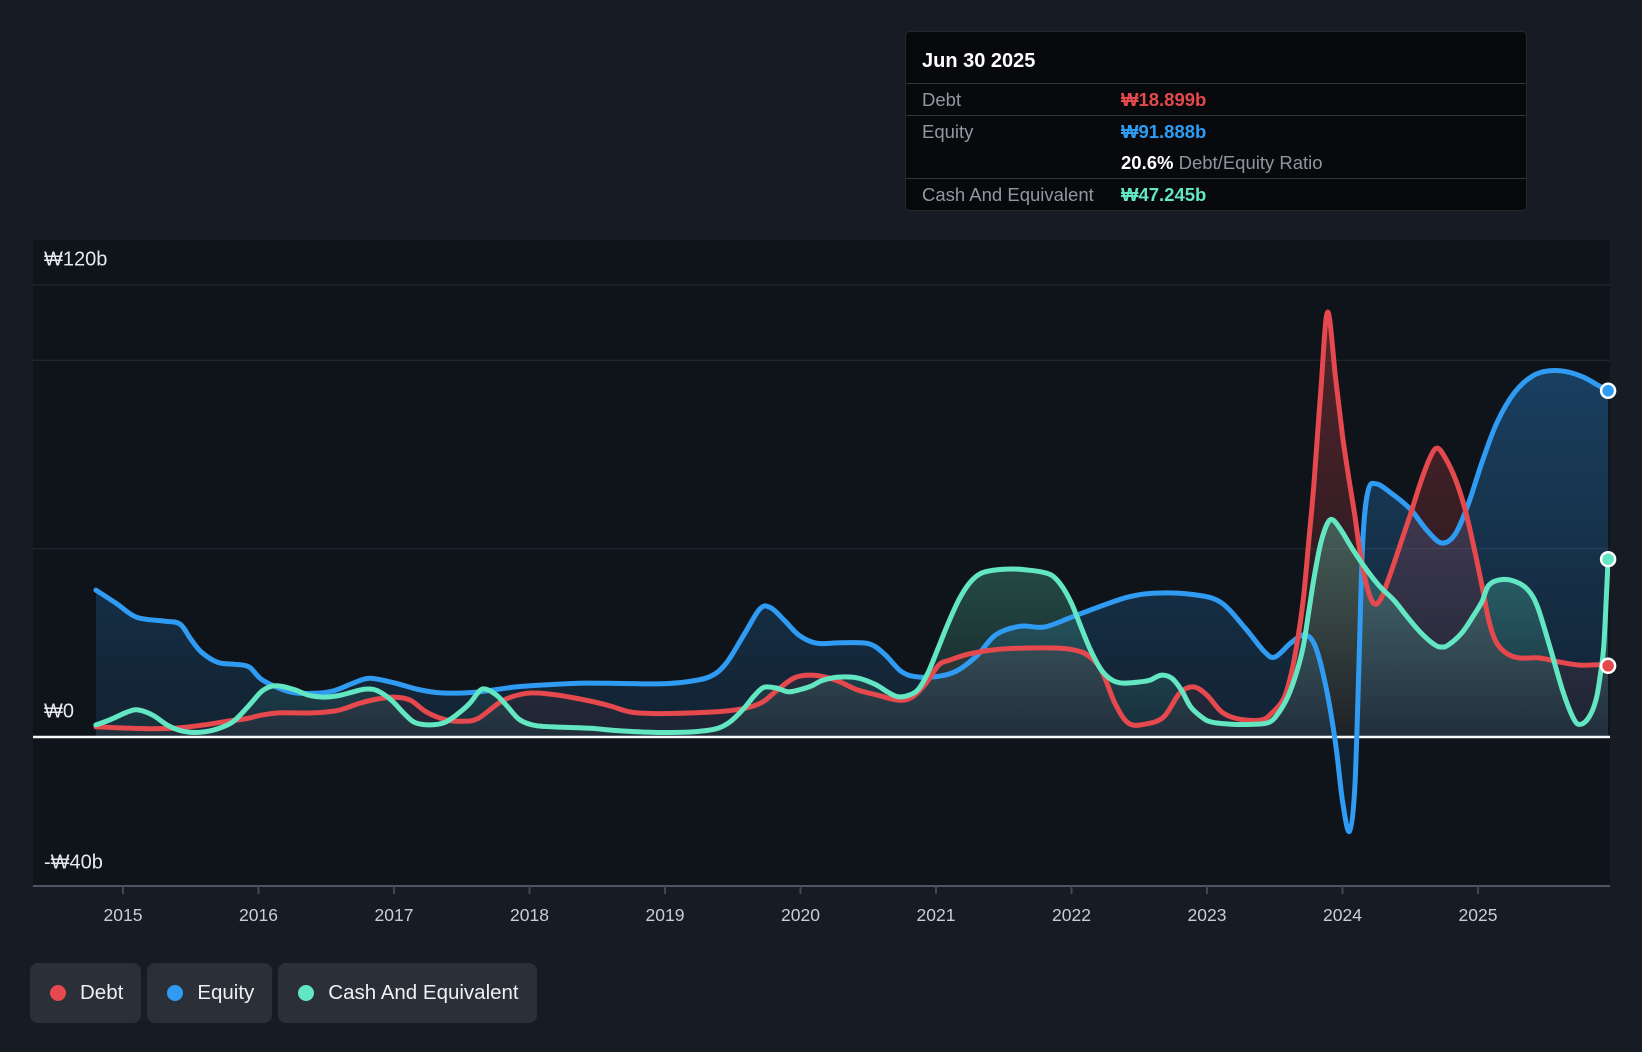 This screenshot has width=1642, height=1052. Describe the element at coordinates (123, 915) in the screenshot. I see `x-axis-label: 2015` at that location.